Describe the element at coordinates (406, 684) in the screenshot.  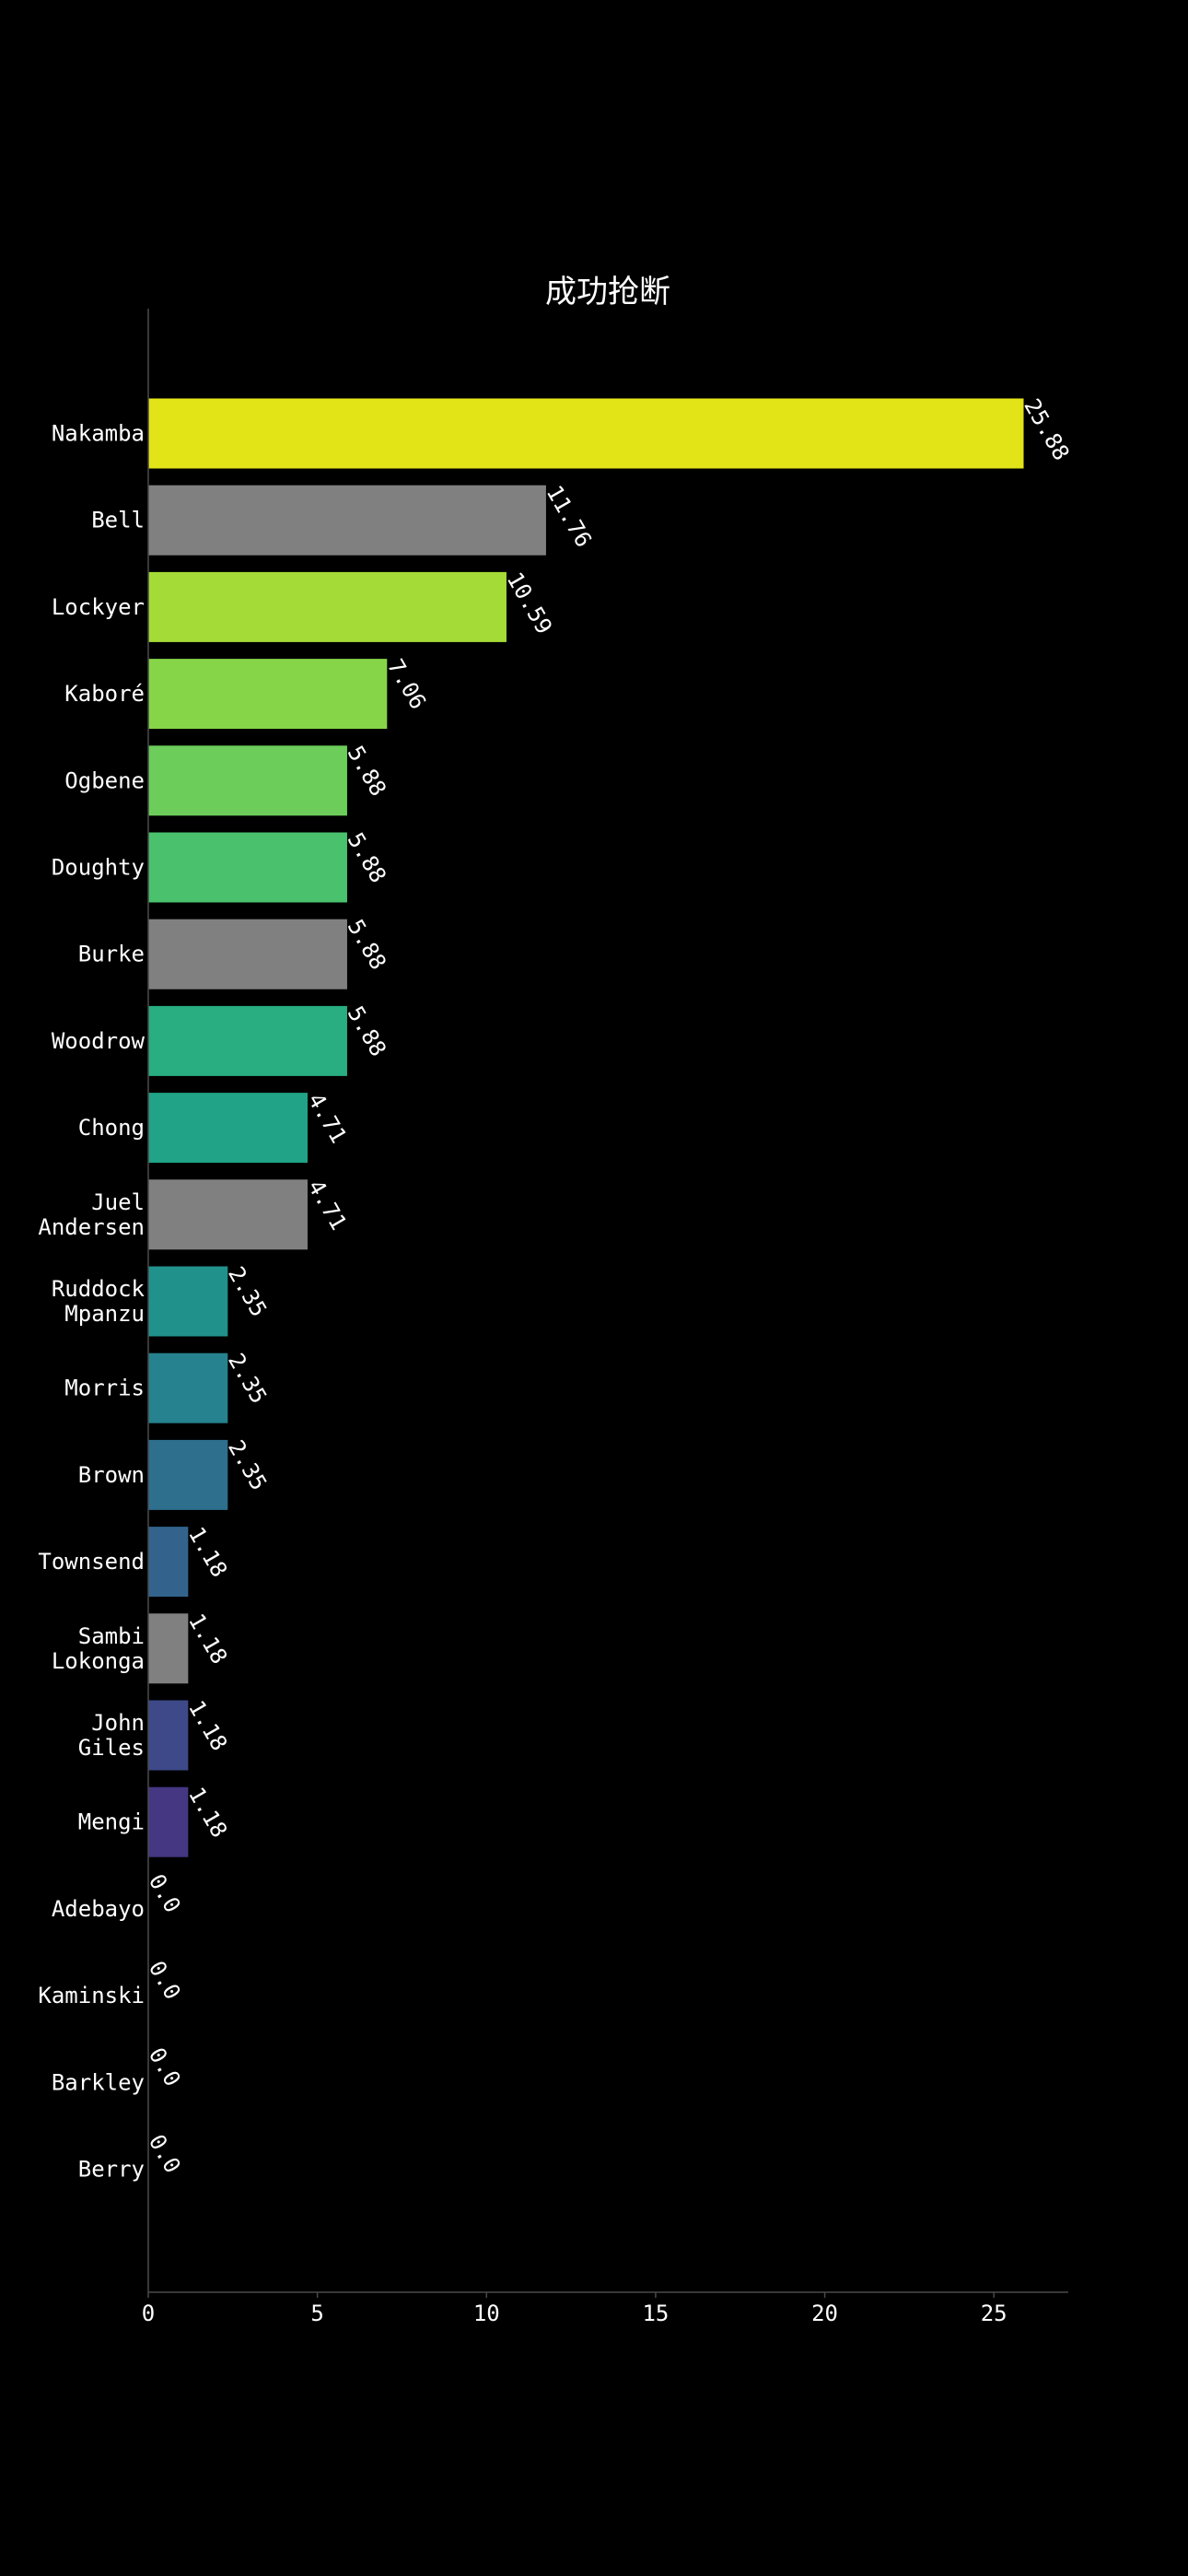
I see `value-label: 7.06` at that location.